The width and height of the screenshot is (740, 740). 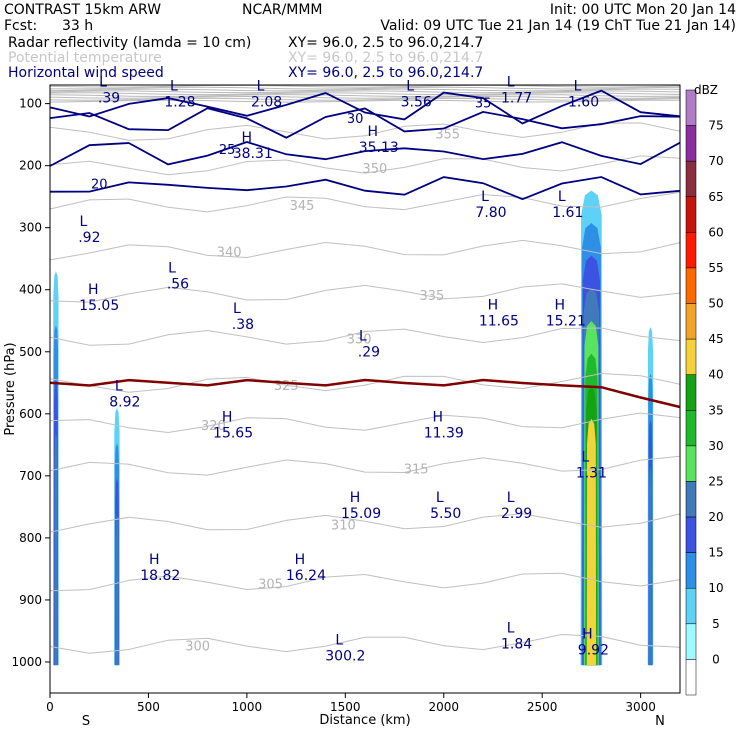 I want to click on extremum-value-17: 8.92, so click(x=124, y=402).